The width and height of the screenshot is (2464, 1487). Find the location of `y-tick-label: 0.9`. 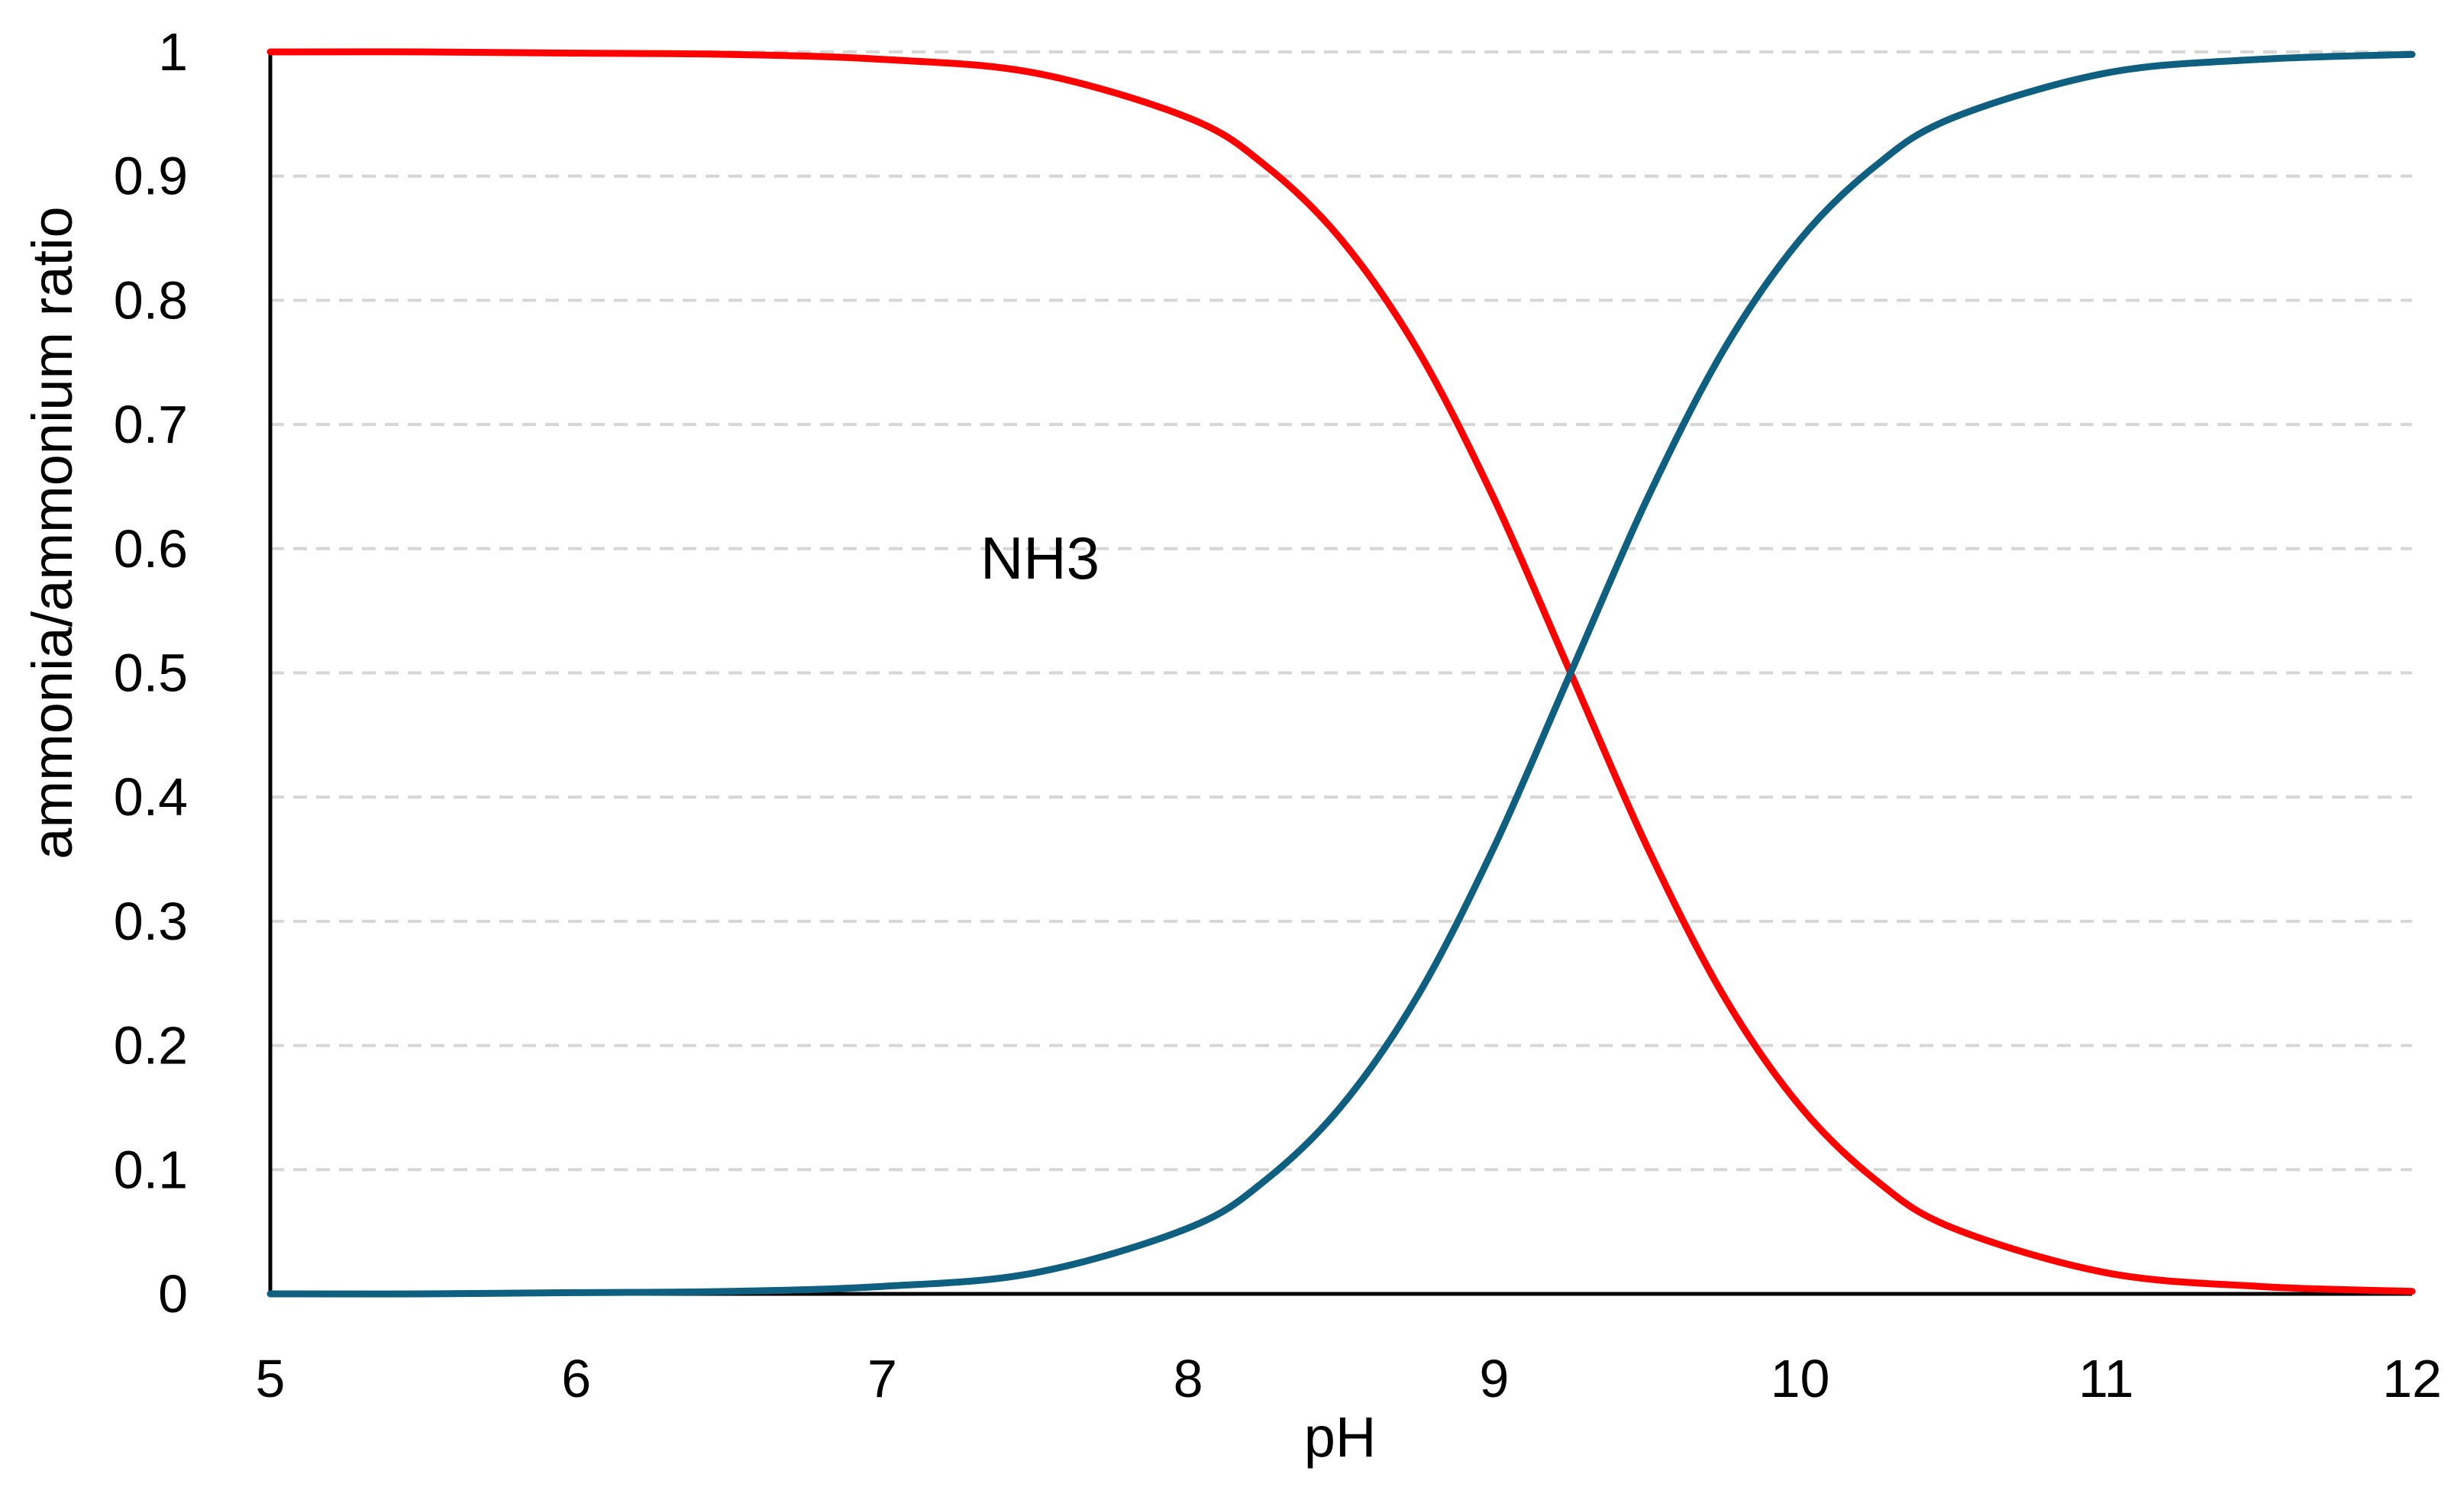

y-tick-label: 0.9 is located at coordinates (151, 176).